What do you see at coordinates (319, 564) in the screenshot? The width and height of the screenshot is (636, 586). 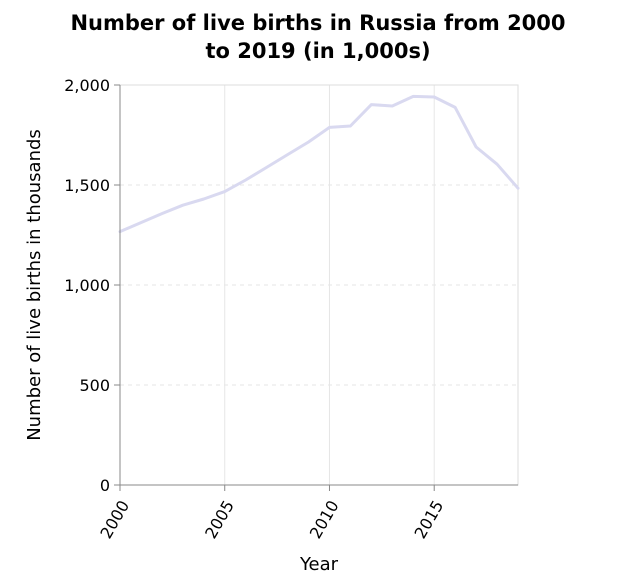 I see `x-axis-label: Year` at bounding box center [319, 564].